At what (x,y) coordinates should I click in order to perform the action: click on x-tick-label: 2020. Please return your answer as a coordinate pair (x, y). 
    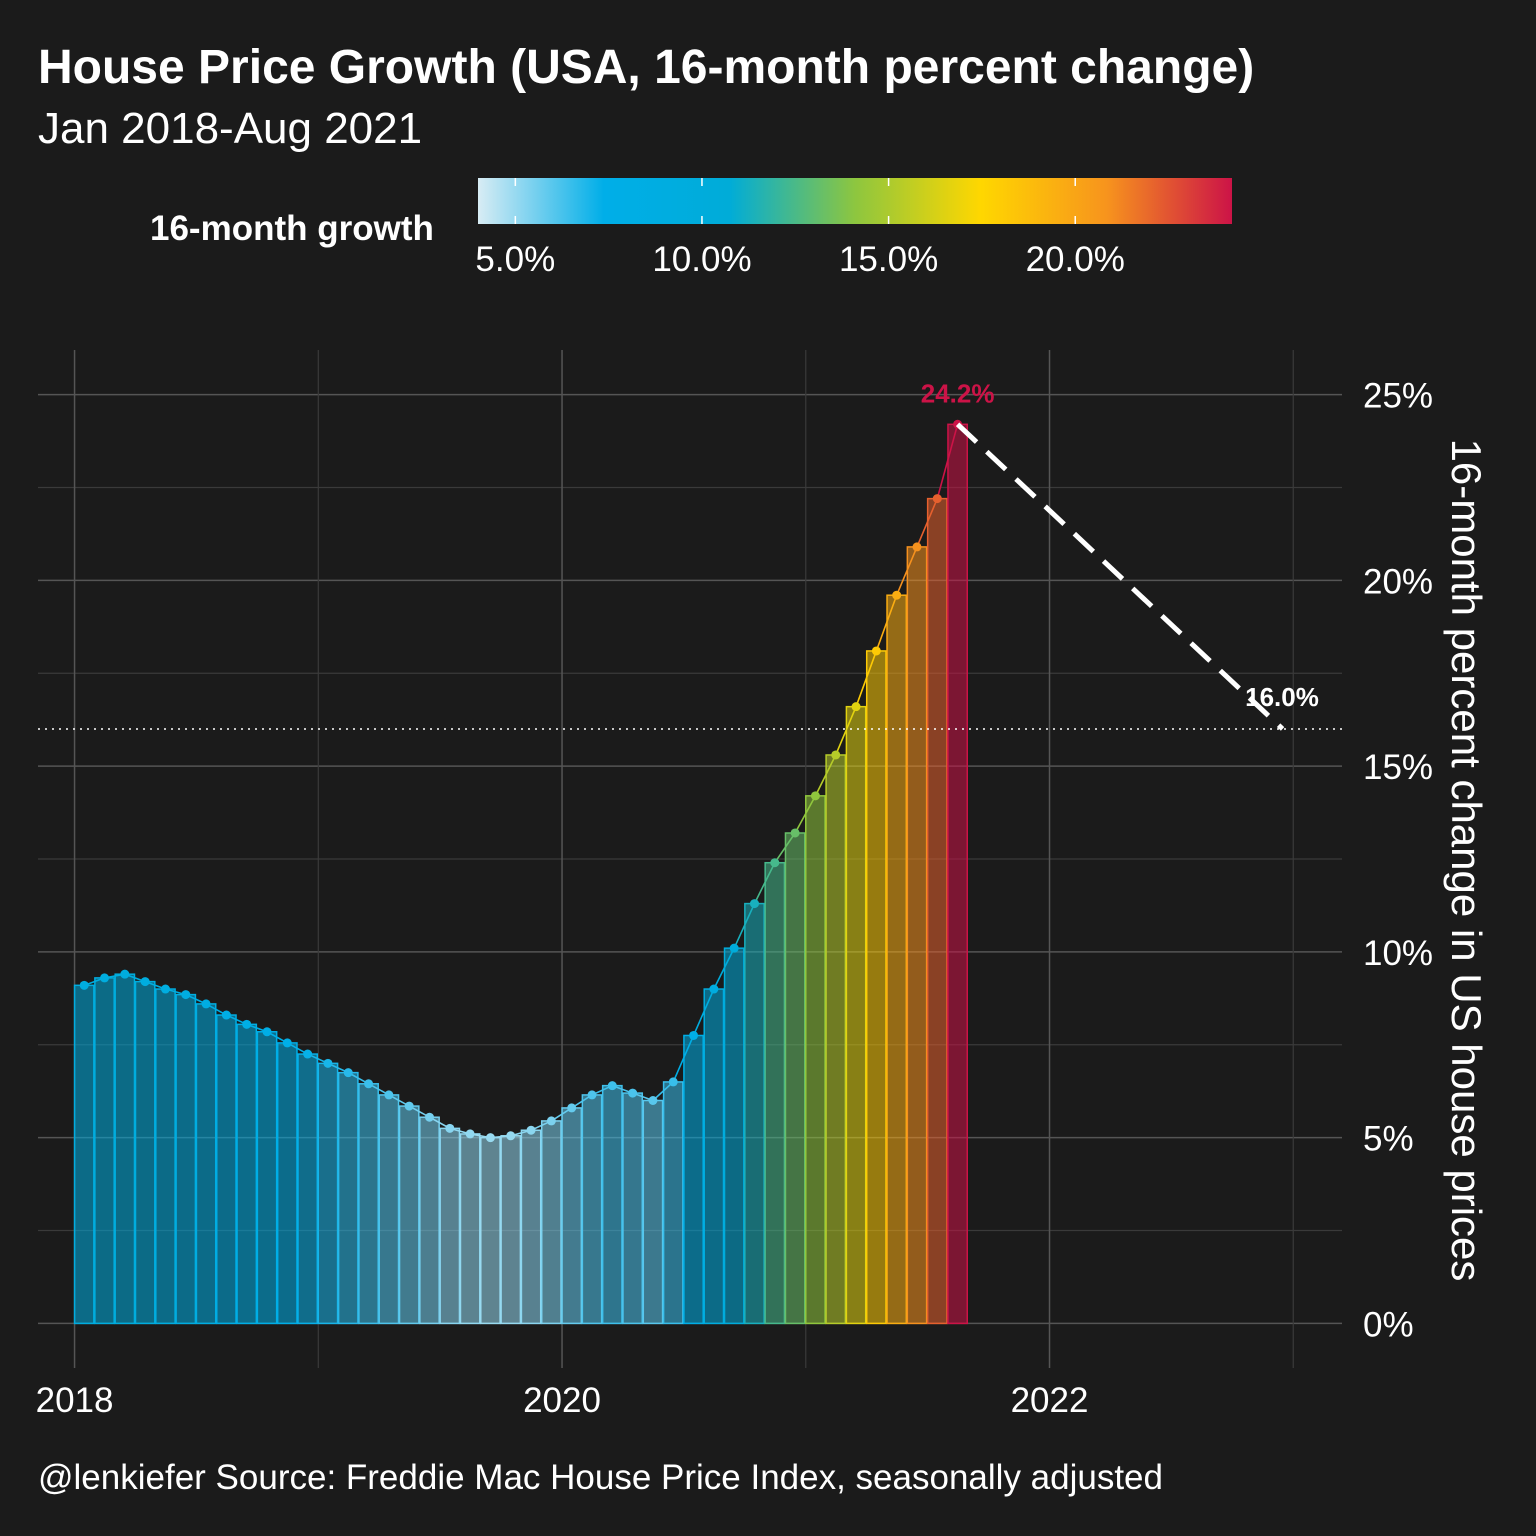
    Looking at the image, I should click on (562, 1400).